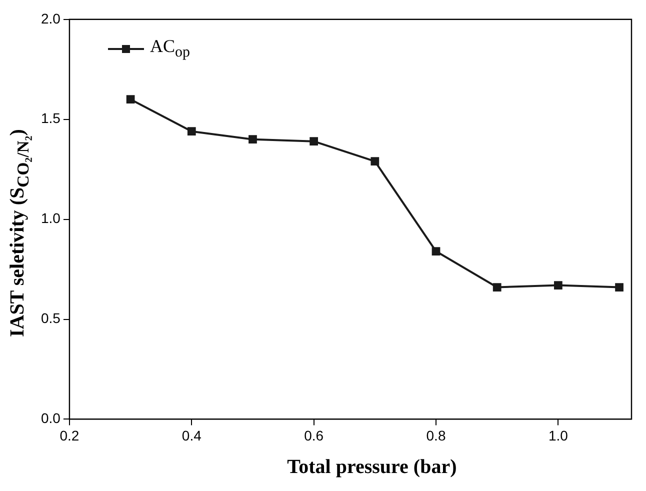  I want to click on x-tick-label: 0.6, so click(314, 435).